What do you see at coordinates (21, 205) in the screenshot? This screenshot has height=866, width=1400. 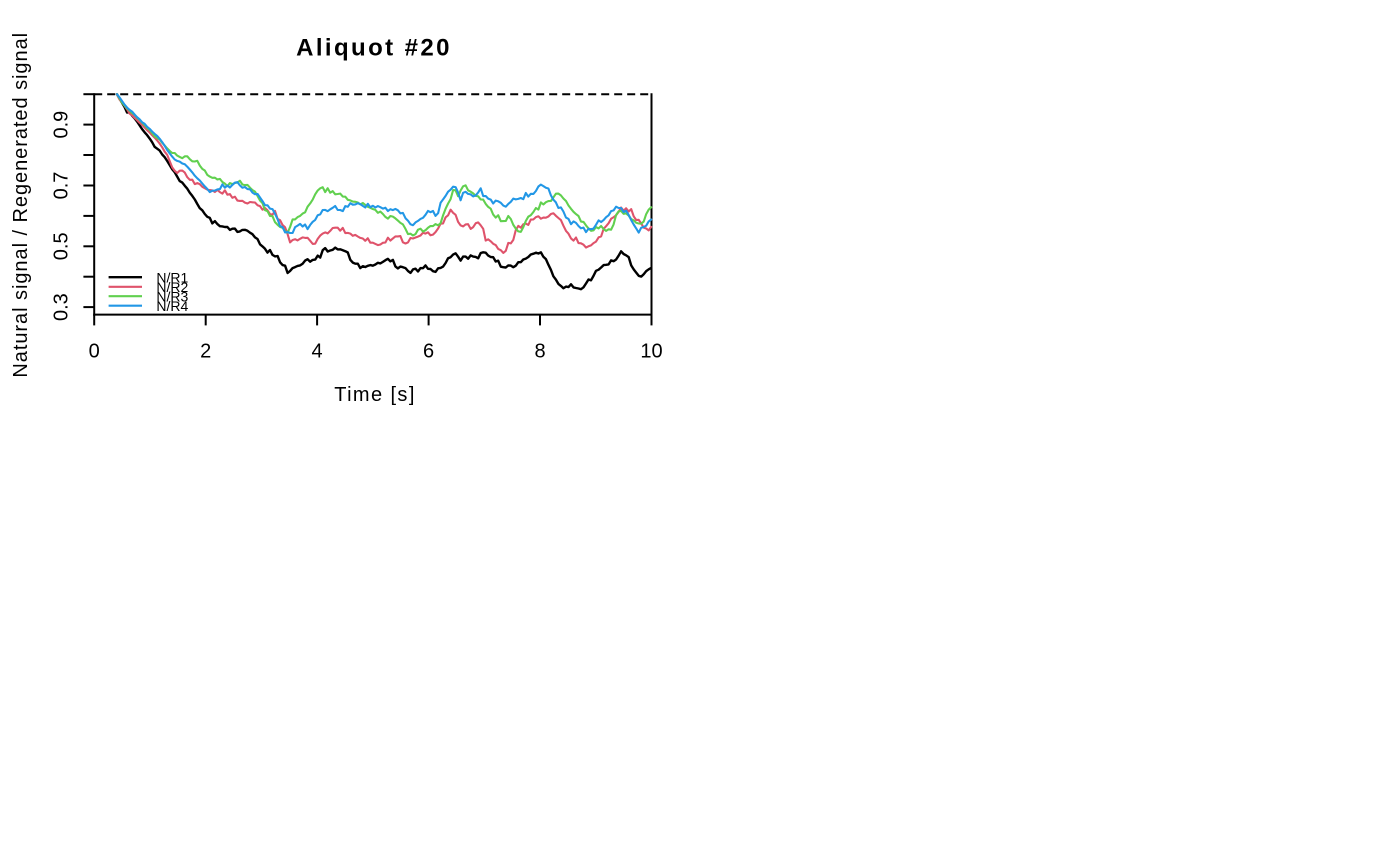 I see `svg-text:Natural signal / Regenerated s: Natural signal / Regenerated signal` at bounding box center [21, 205].